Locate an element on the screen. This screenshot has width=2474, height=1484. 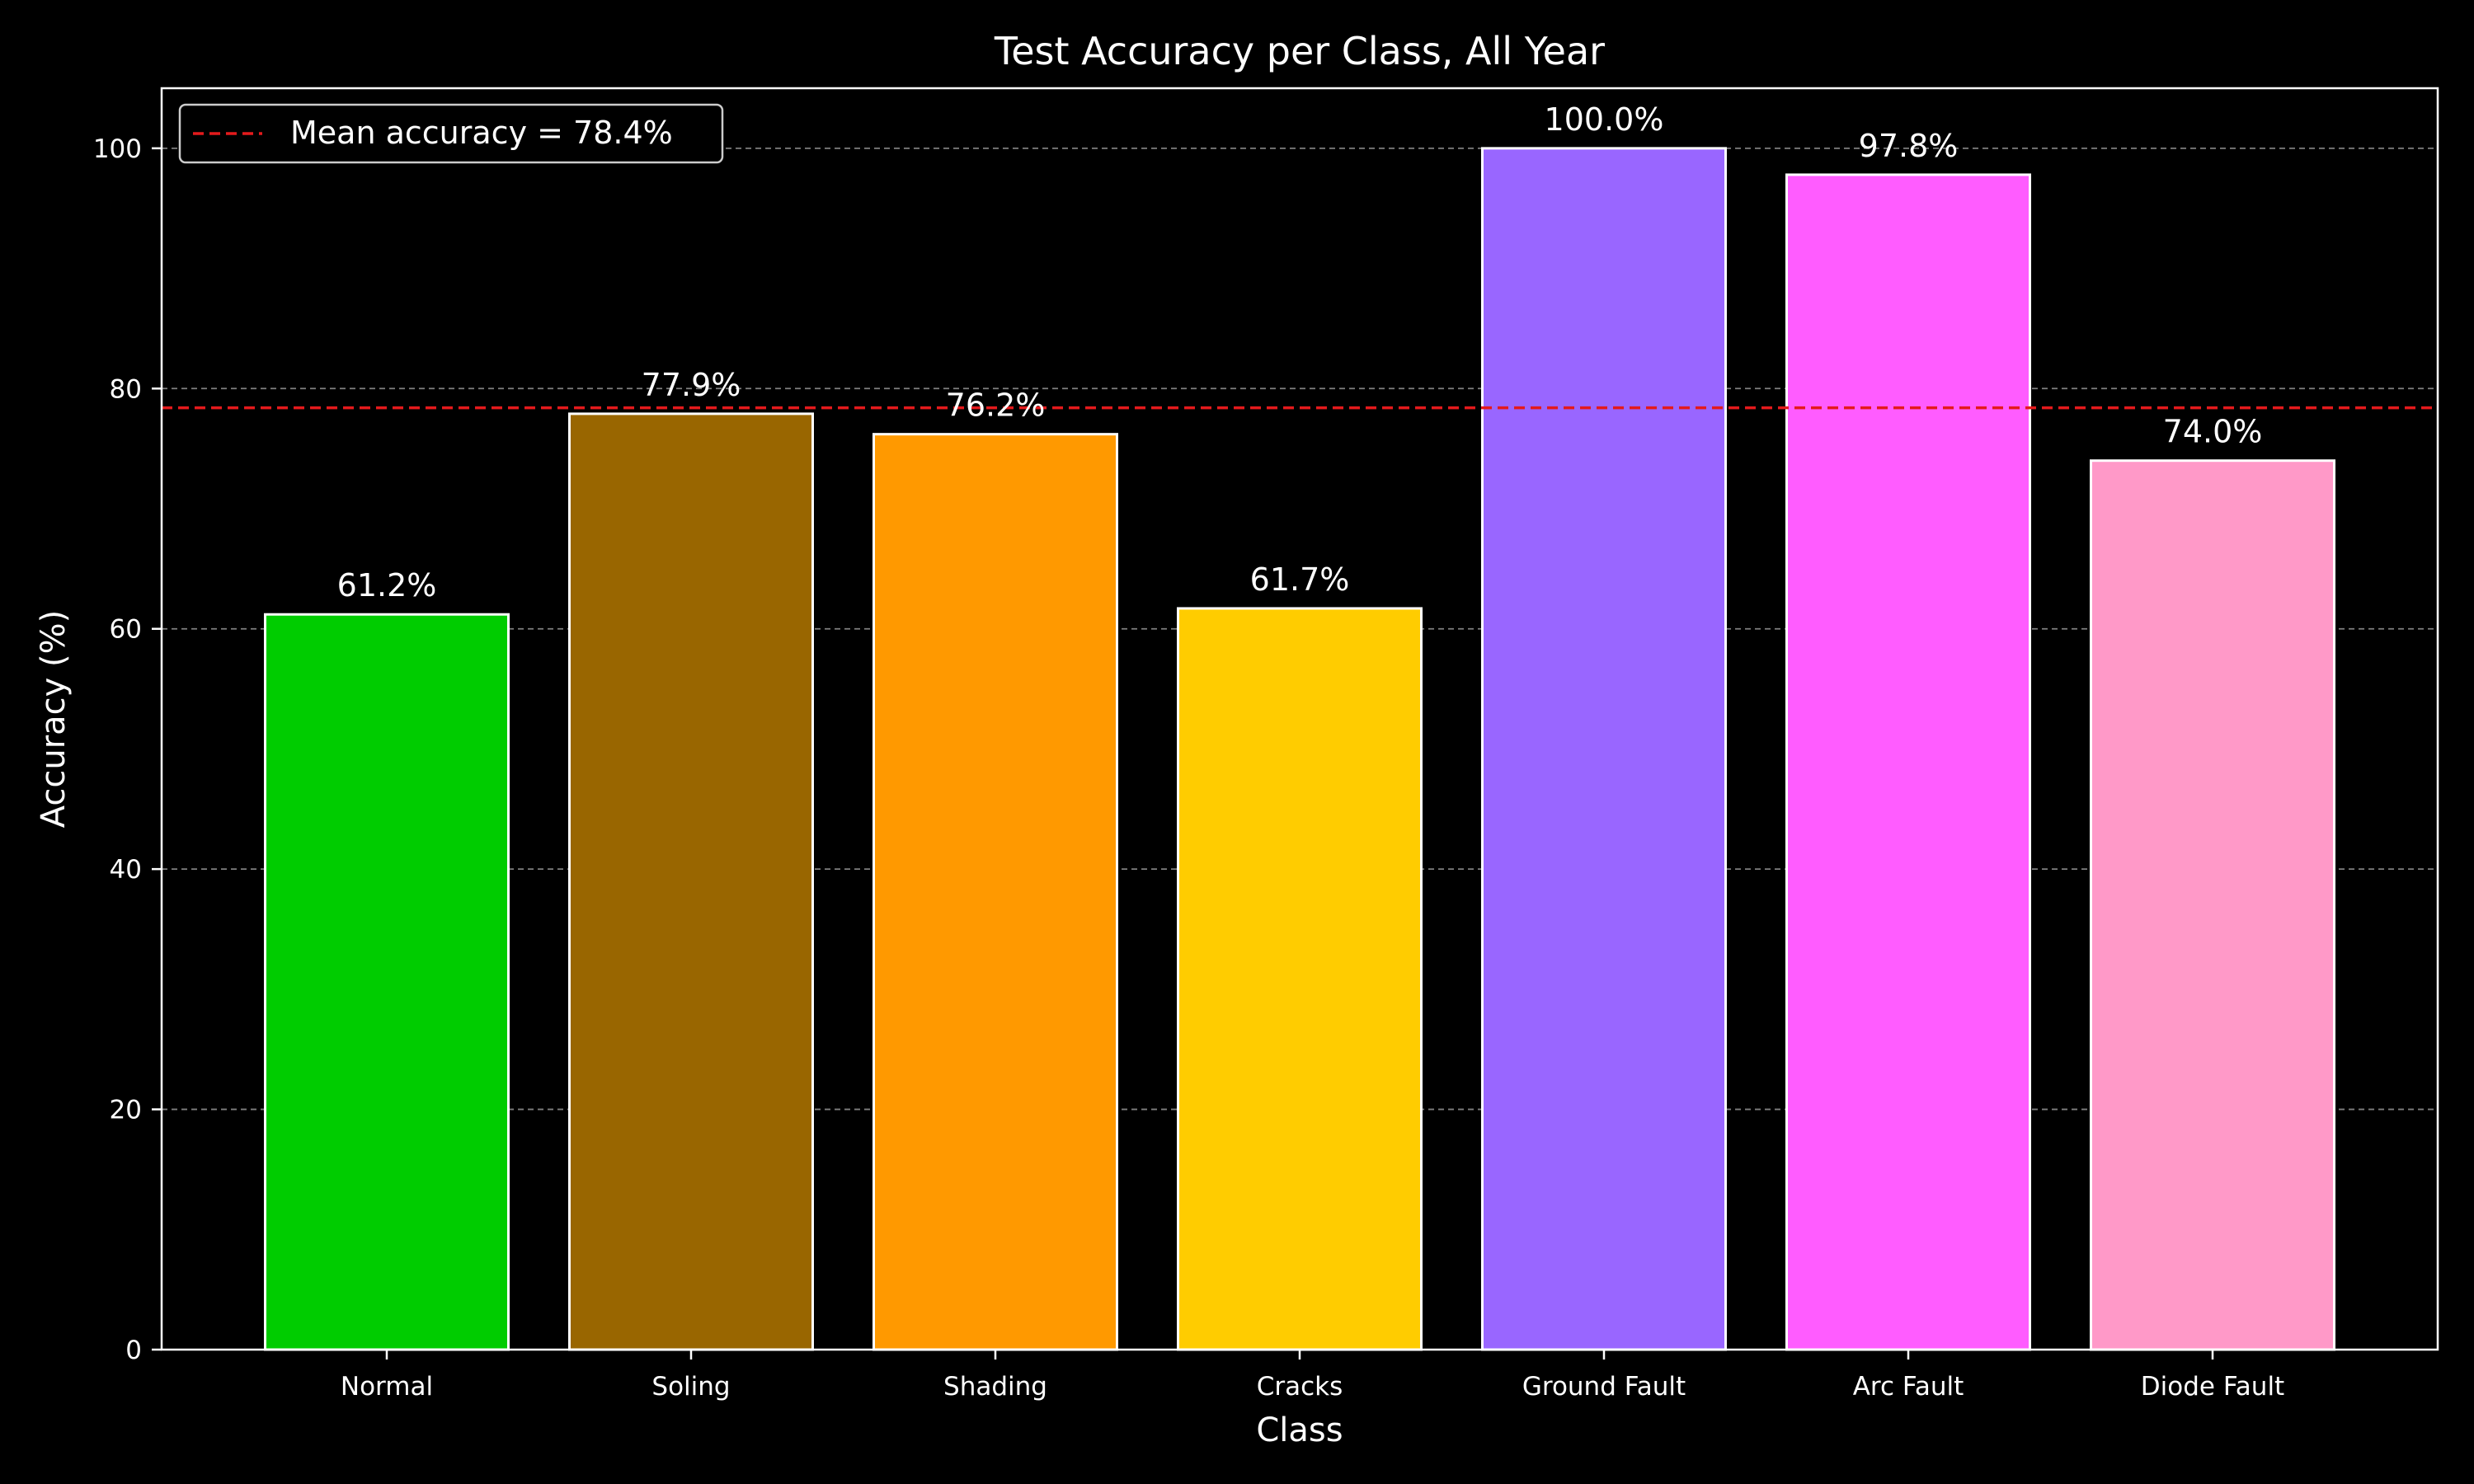
legend: Mean accuracy = 78.4% is located at coordinates (451, 133).